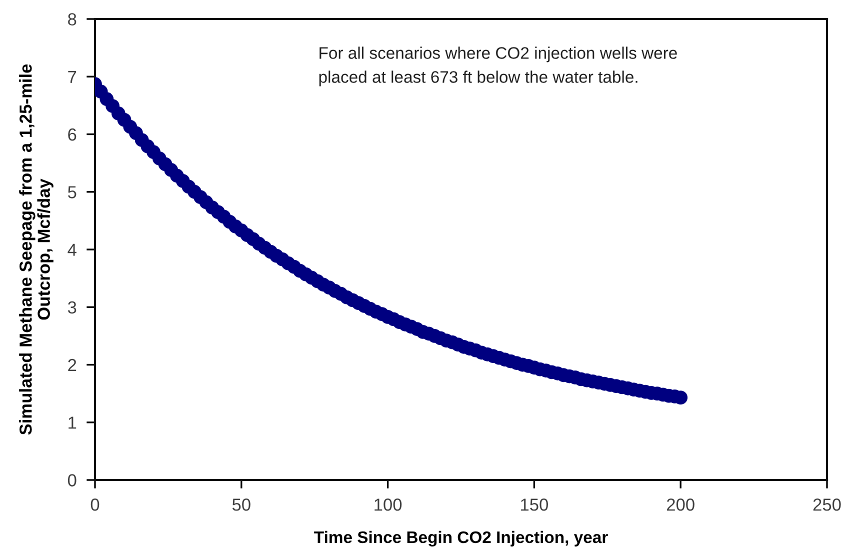 This screenshot has width=844, height=554. What do you see at coordinates (72, 307) in the screenshot?
I see `y-tick-label: 3` at bounding box center [72, 307].